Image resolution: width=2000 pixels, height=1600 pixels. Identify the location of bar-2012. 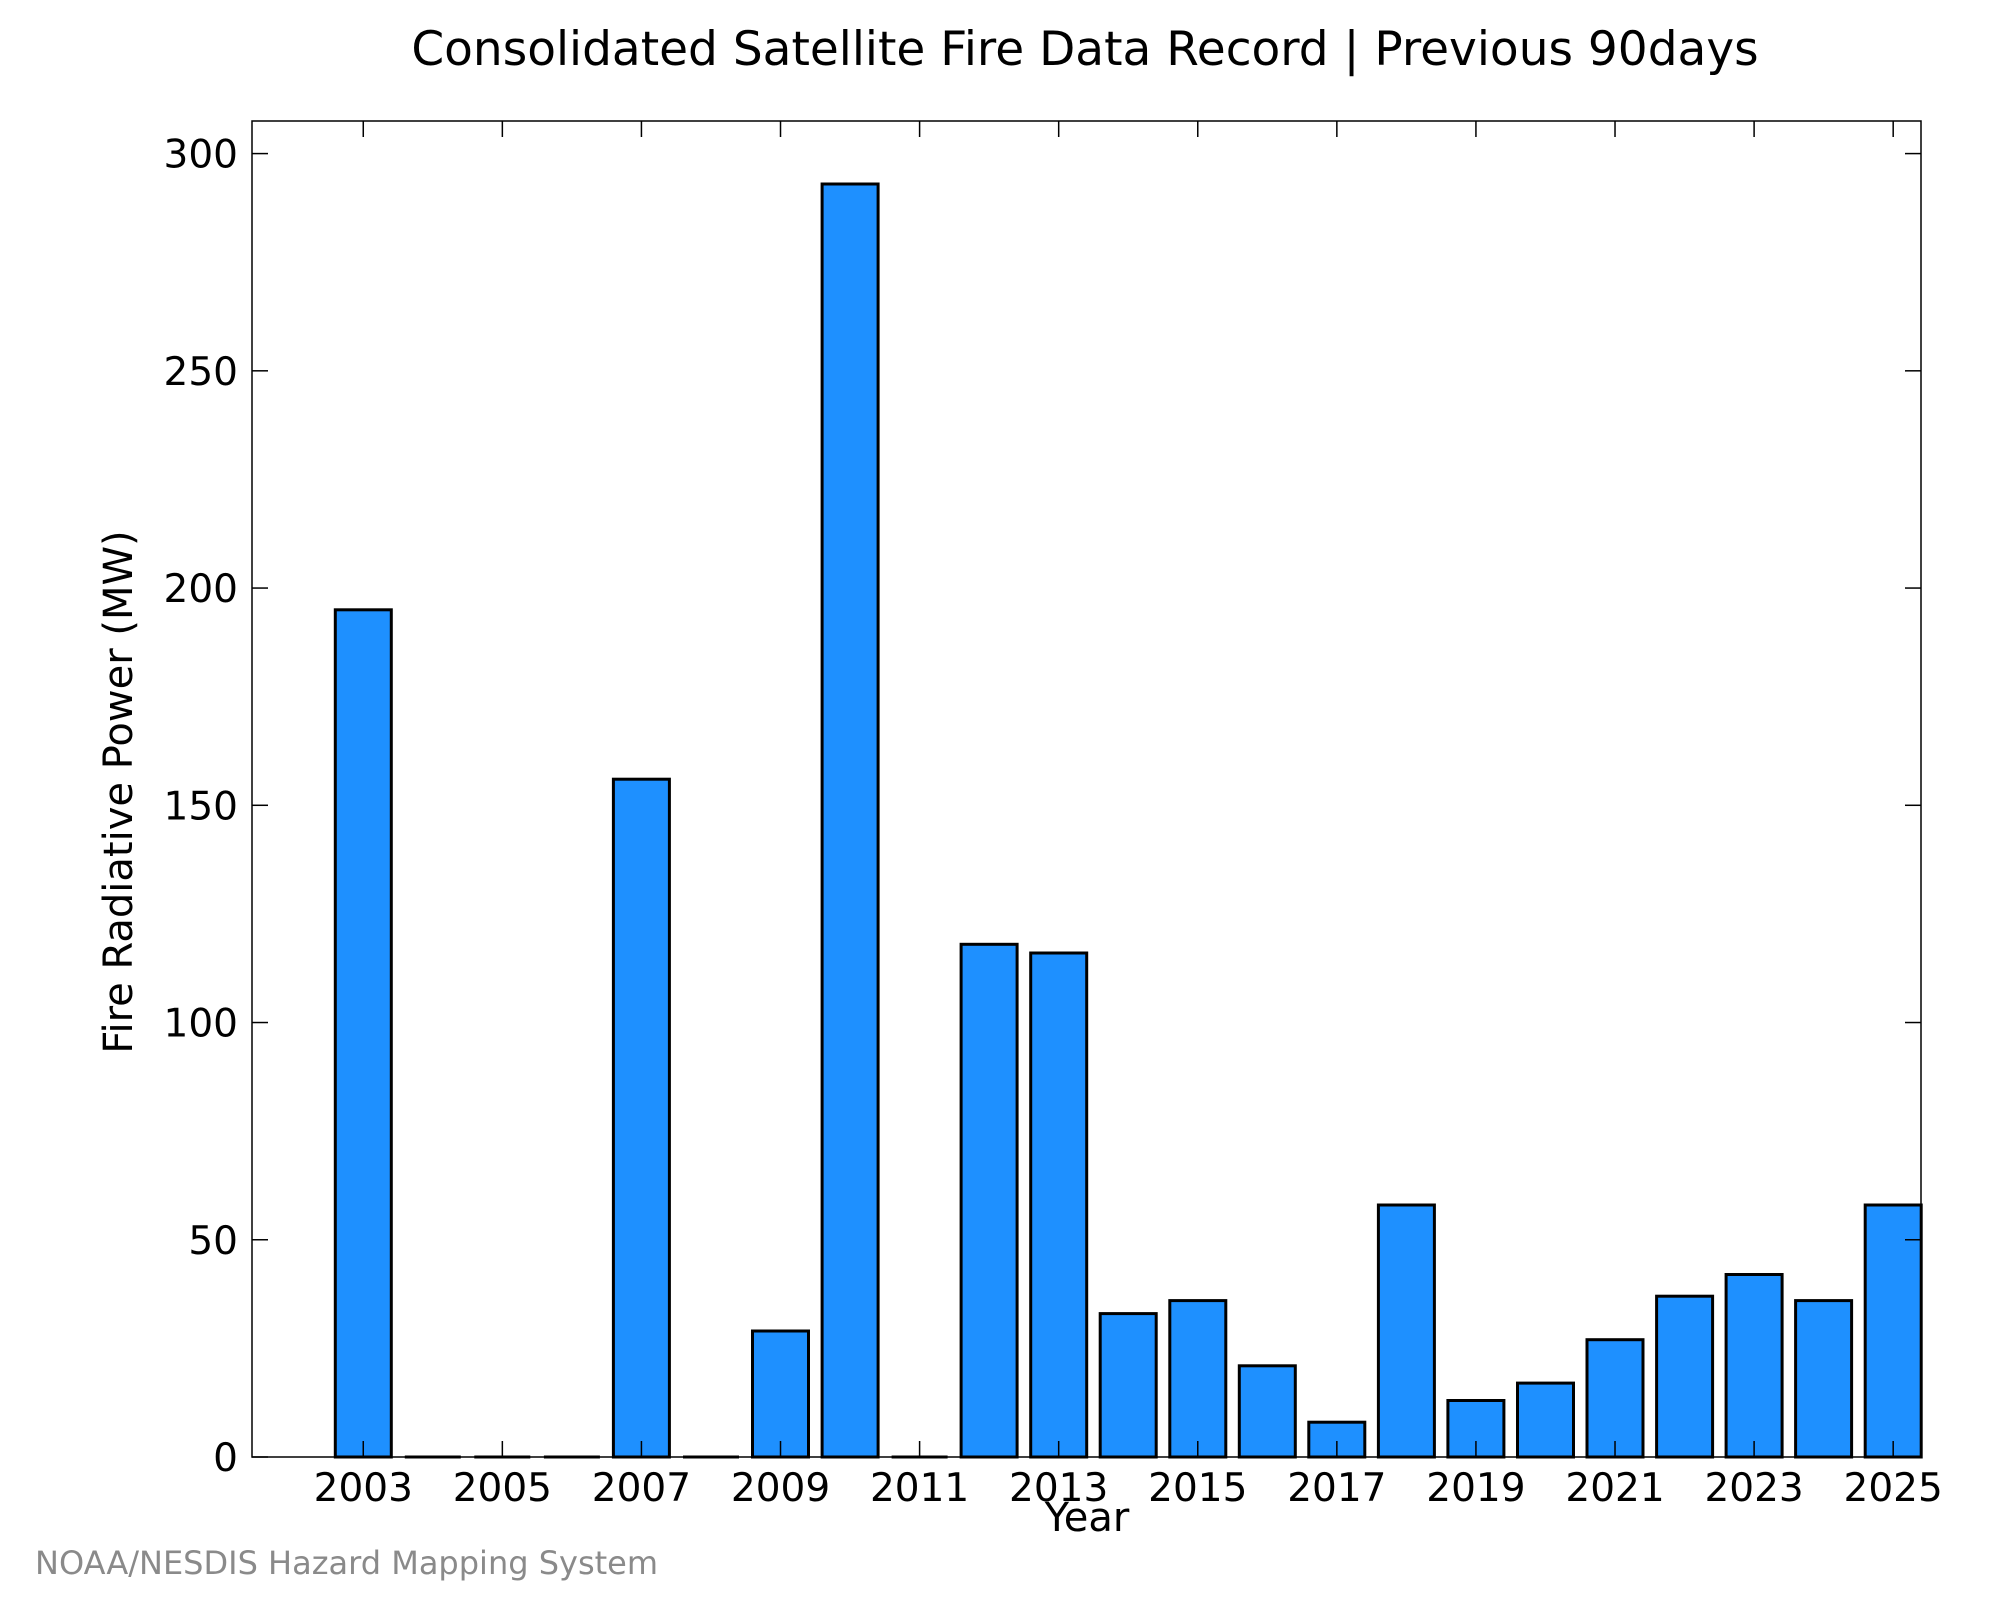
(989, 1200).